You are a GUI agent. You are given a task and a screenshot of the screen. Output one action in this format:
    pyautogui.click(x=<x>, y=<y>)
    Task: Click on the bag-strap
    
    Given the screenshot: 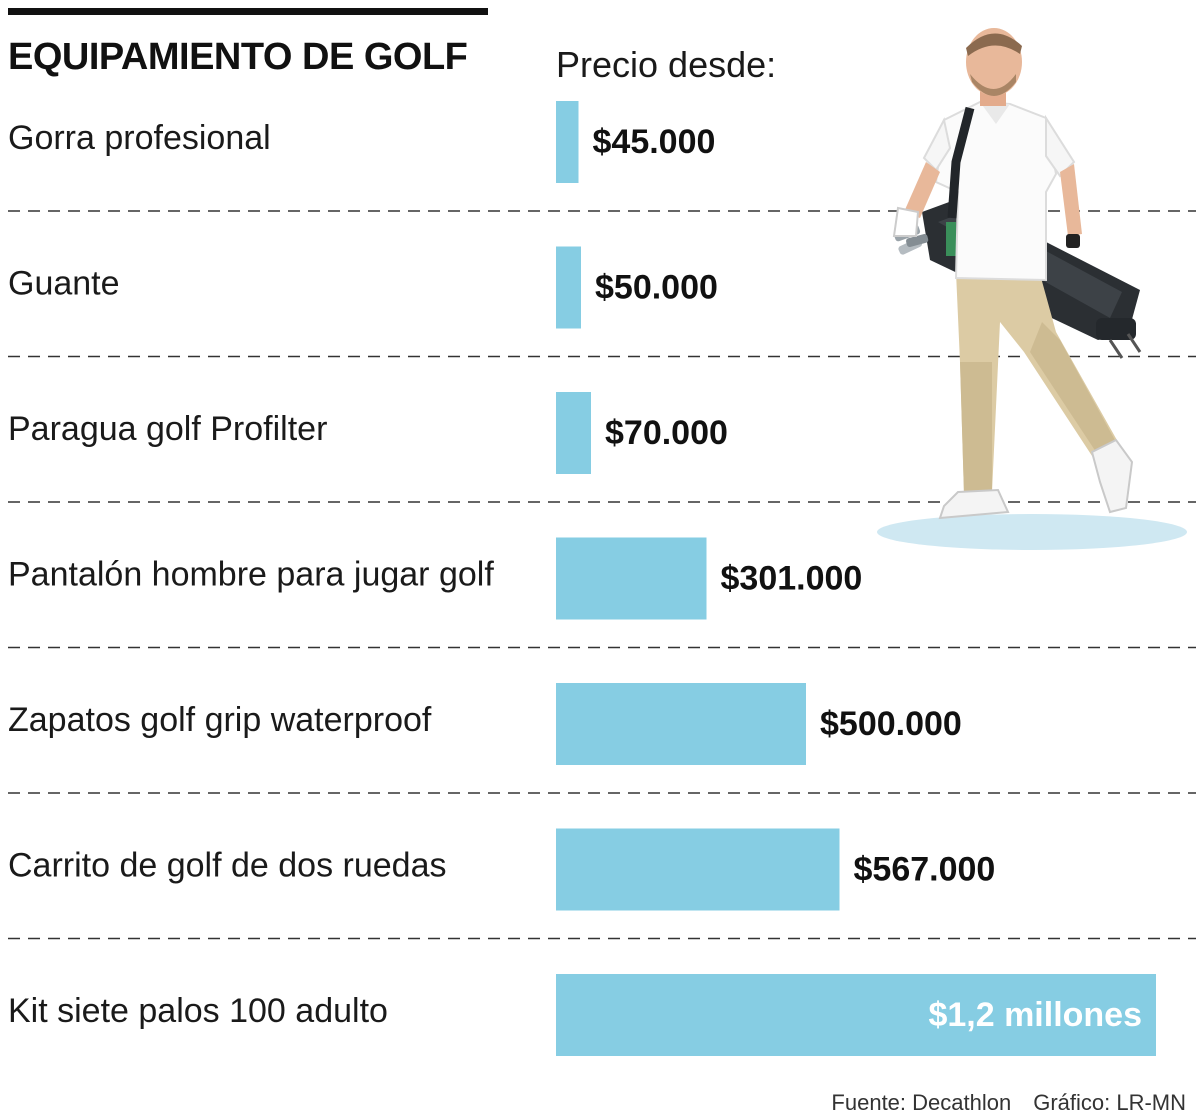 What is the action you would take?
    pyautogui.click(x=961, y=162)
    